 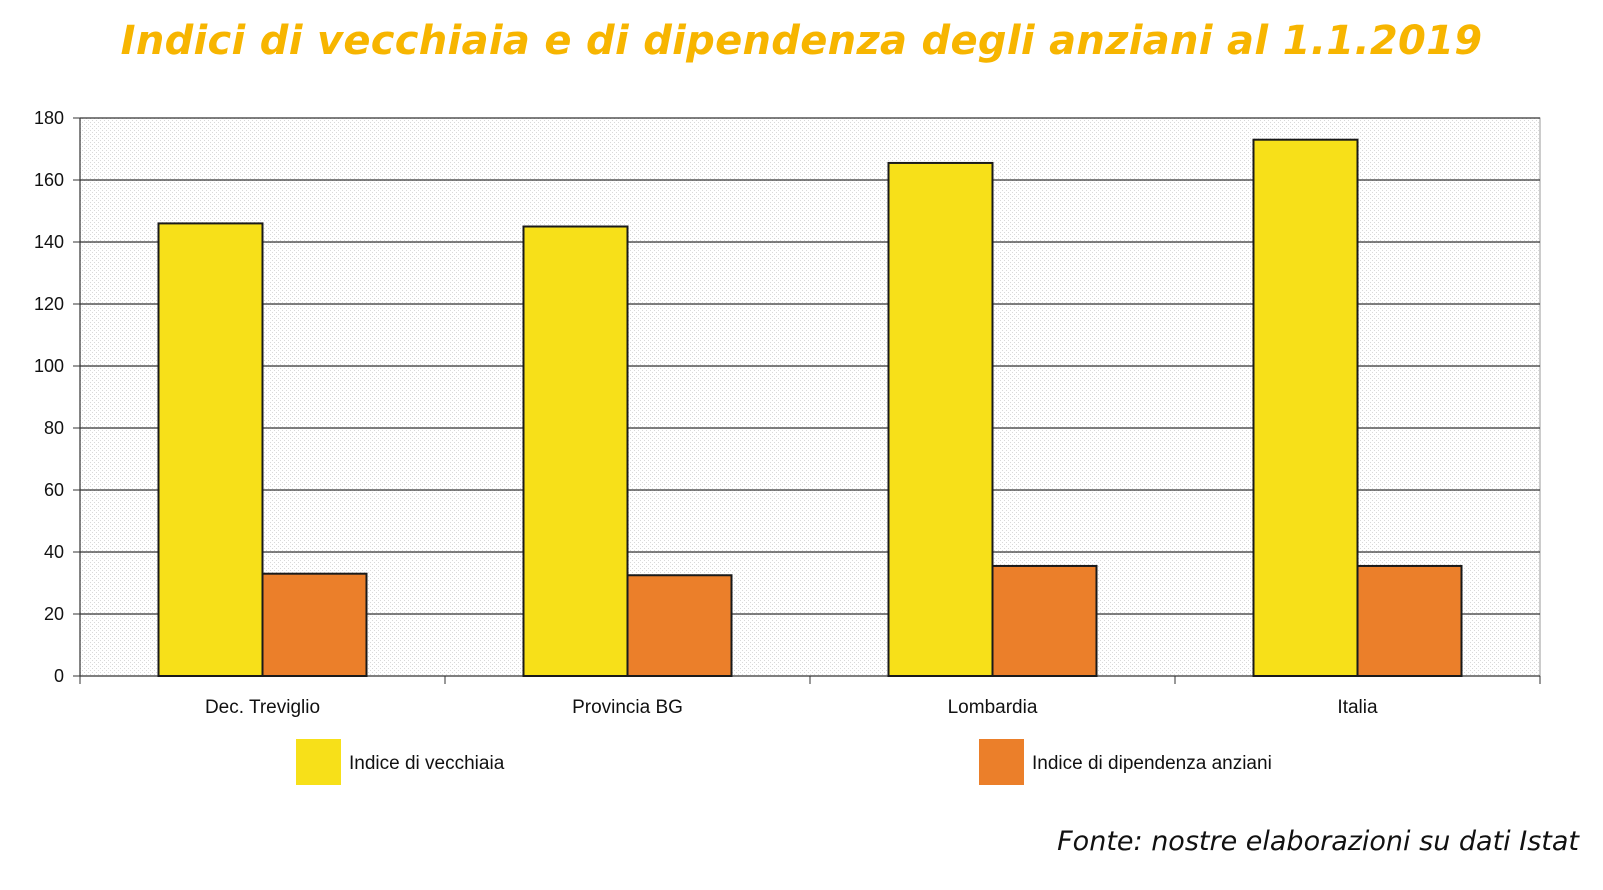 What do you see at coordinates (54, 614) in the screenshot?
I see `y-tick-label: 20` at bounding box center [54, 614].